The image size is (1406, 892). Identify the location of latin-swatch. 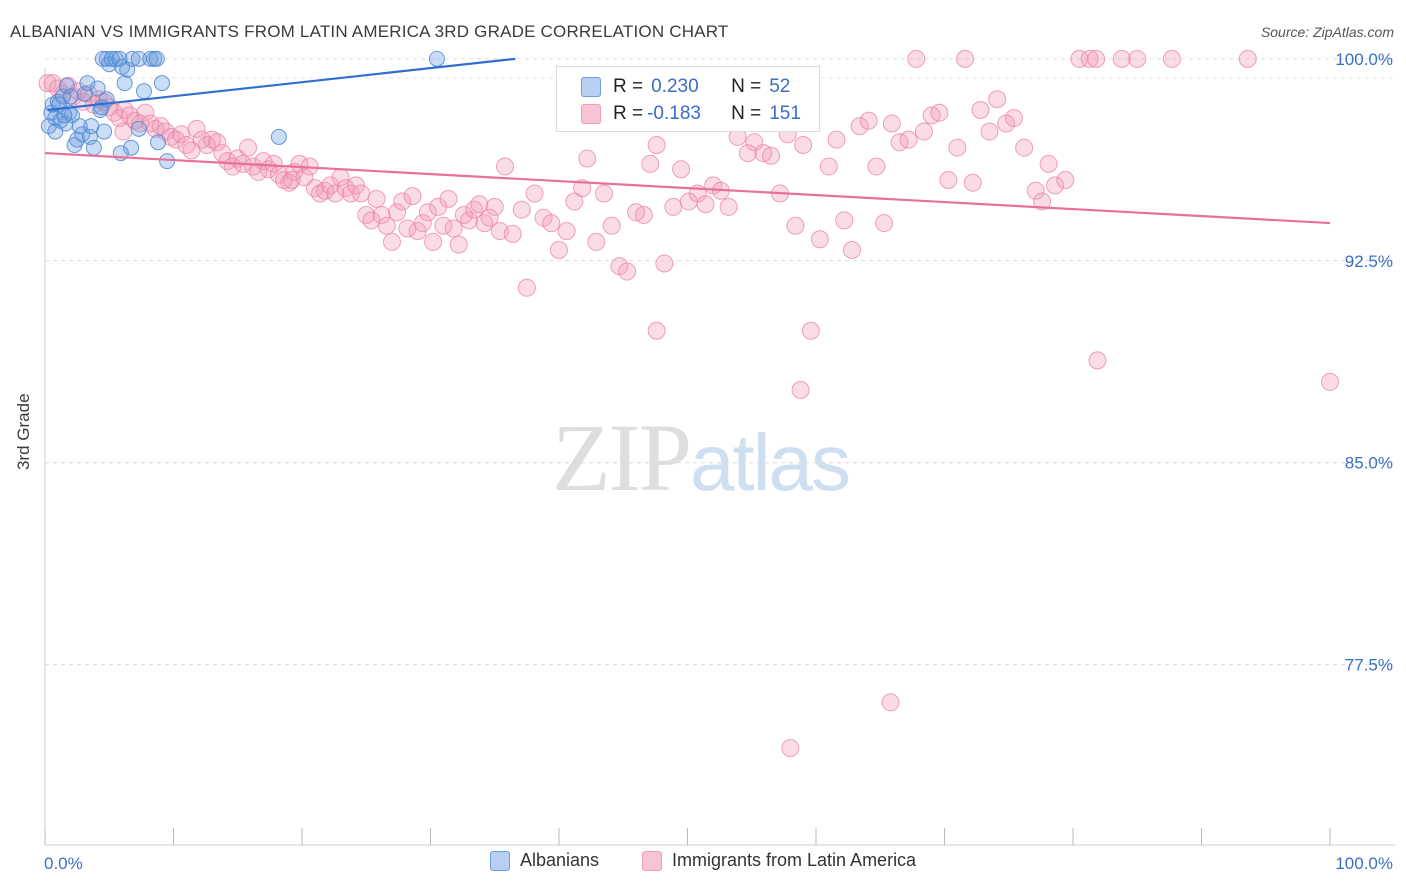
(591, 114).